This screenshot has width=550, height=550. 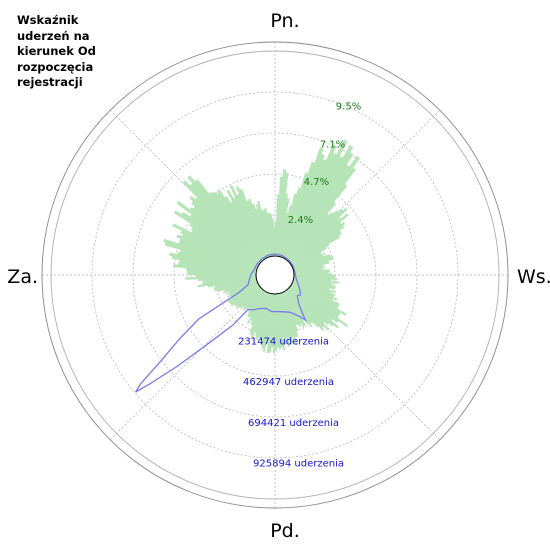 I want to click on count-tick-label: 694421 uderzenia, so click(x=293, y=423).